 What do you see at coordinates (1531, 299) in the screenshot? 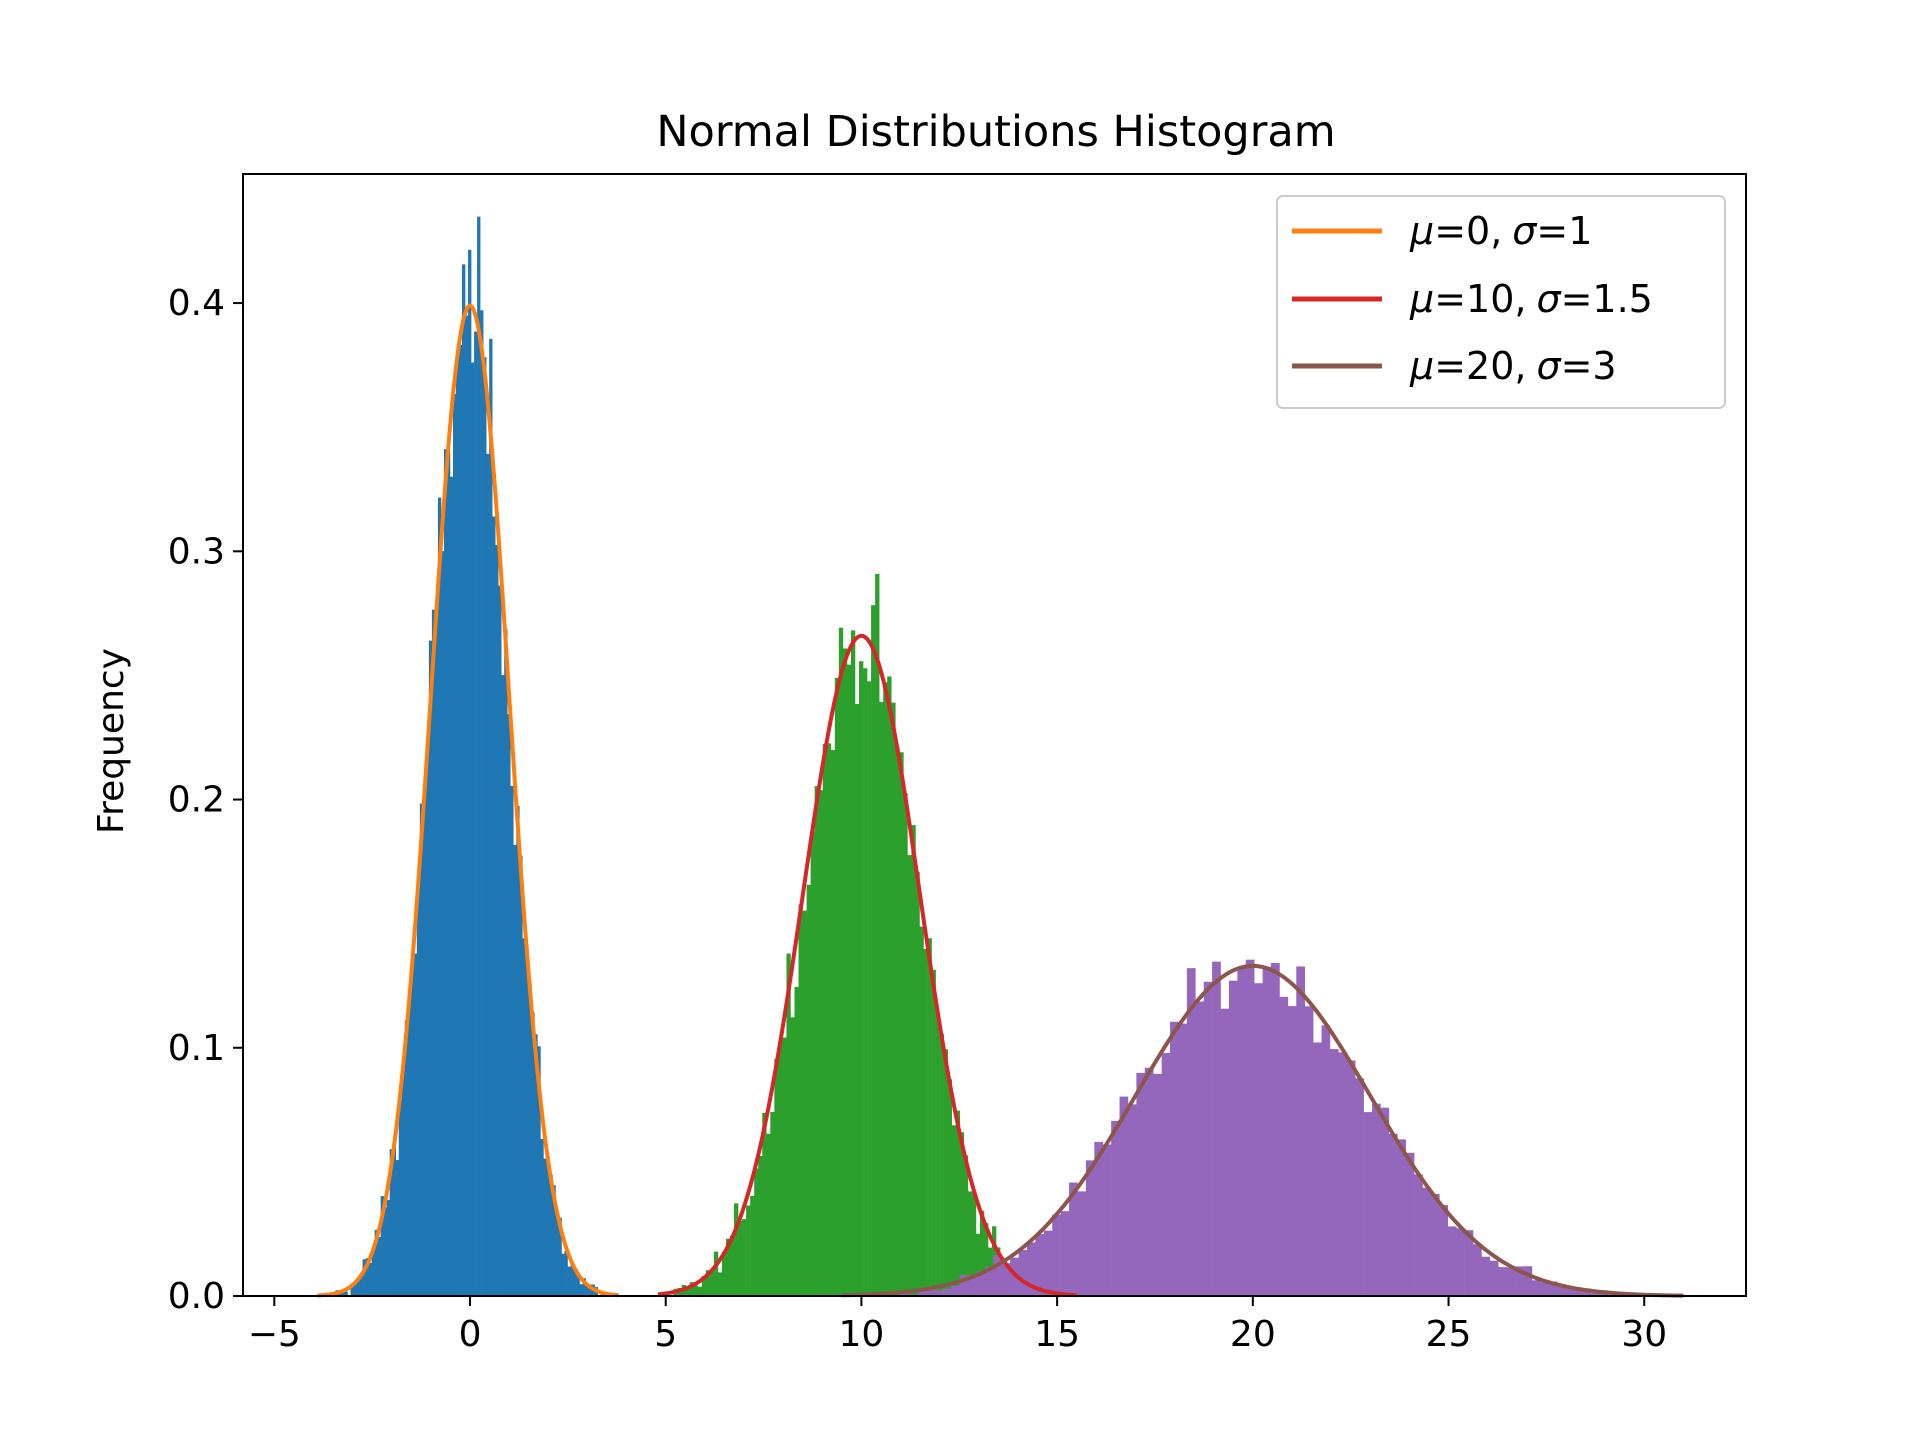
I see `legend-label-series-2: μ=10, σ=1.5` at bounding box center [1531, 299].